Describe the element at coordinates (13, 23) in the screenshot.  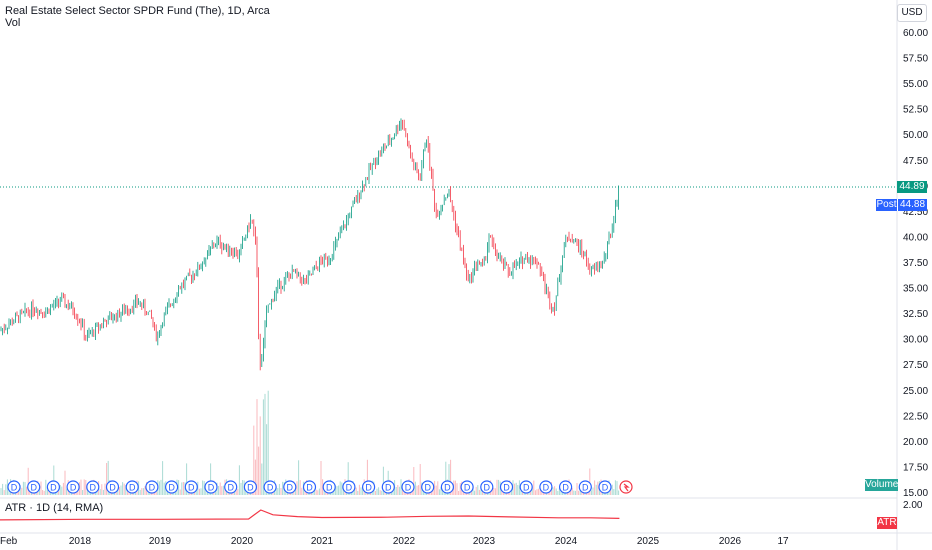
I see `volume-legend: Vol` at that location.